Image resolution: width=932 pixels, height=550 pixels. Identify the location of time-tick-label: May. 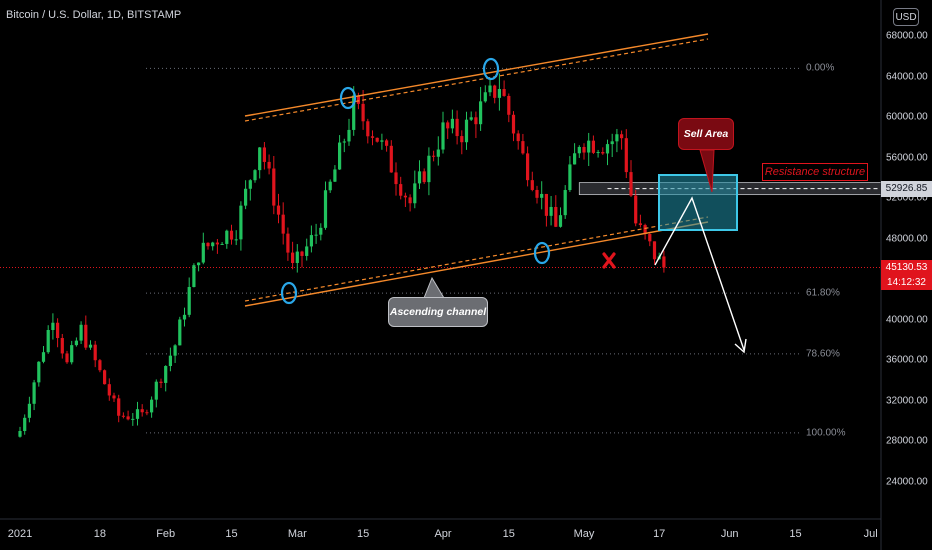
(584, 534).